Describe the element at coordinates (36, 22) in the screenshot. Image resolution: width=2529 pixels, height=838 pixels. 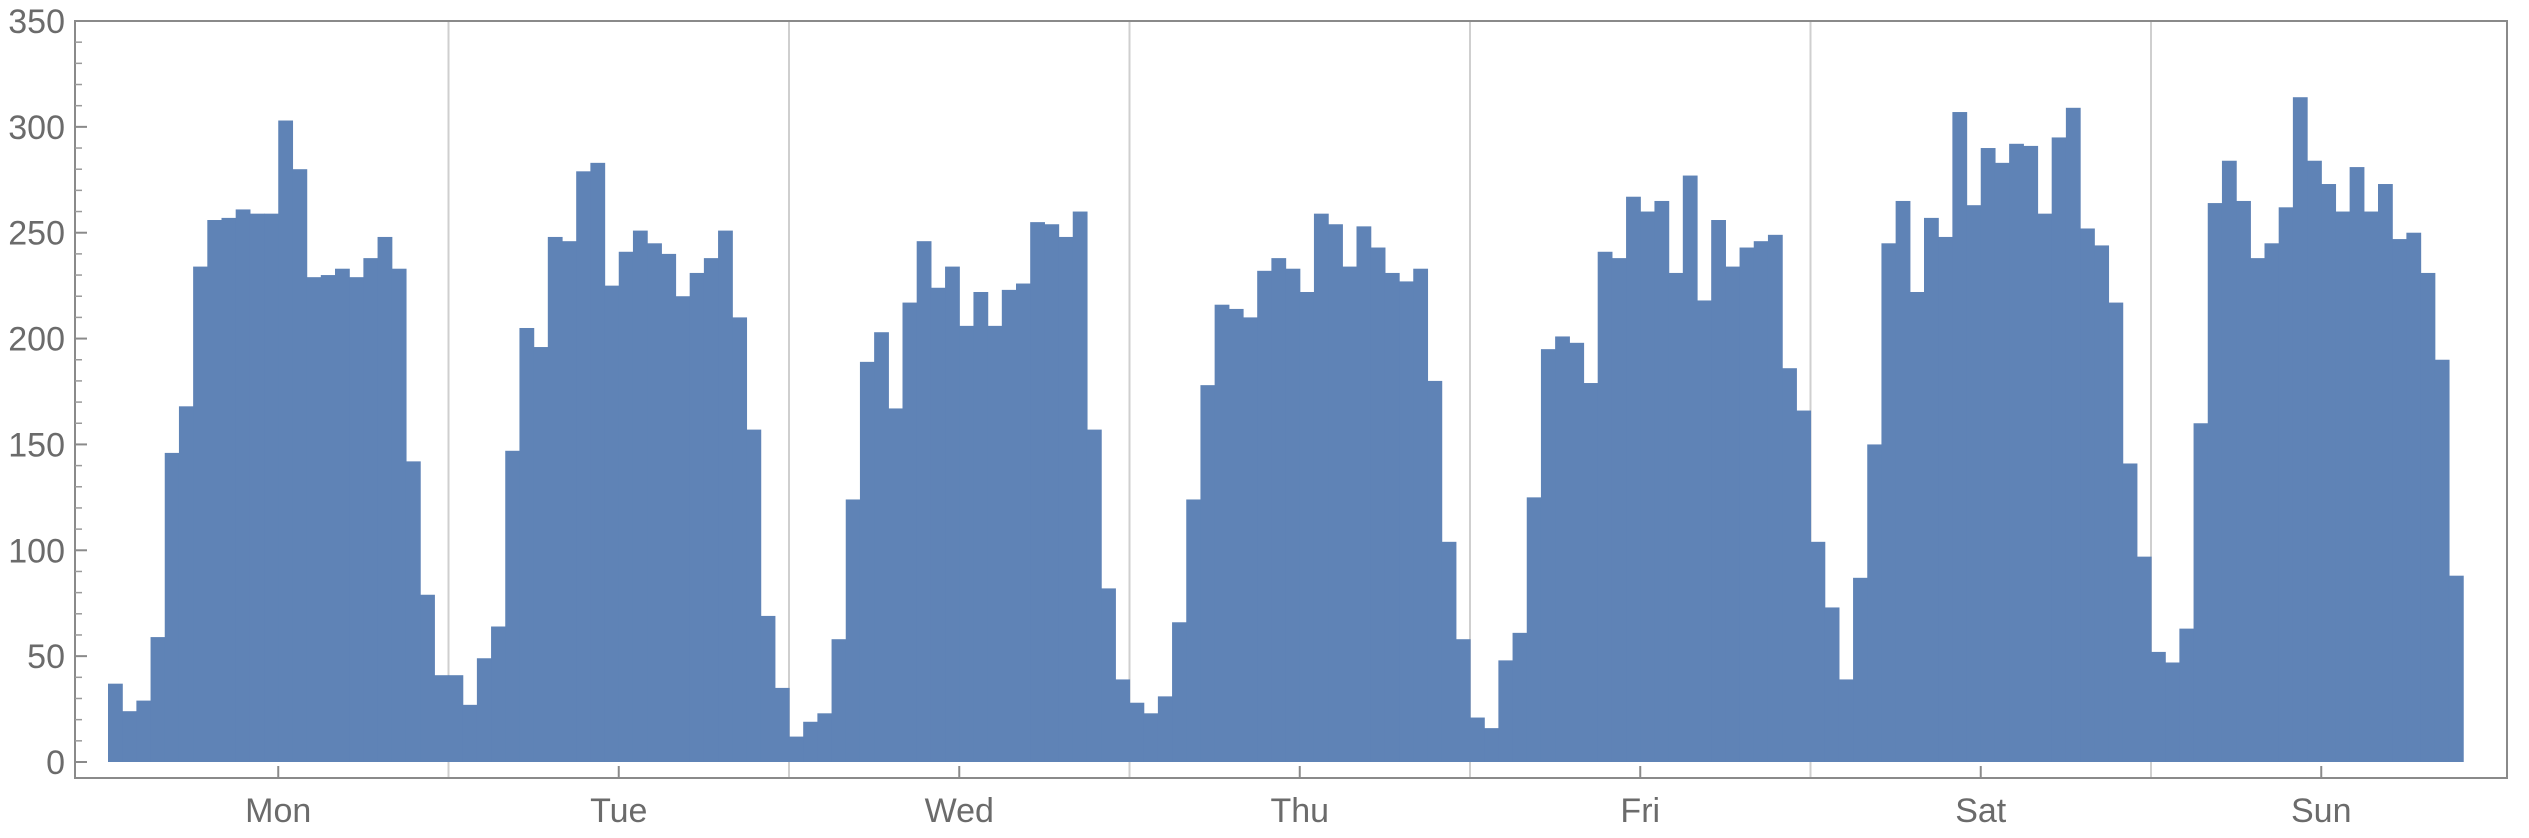
I see `y-tick-label: 350` at that location.